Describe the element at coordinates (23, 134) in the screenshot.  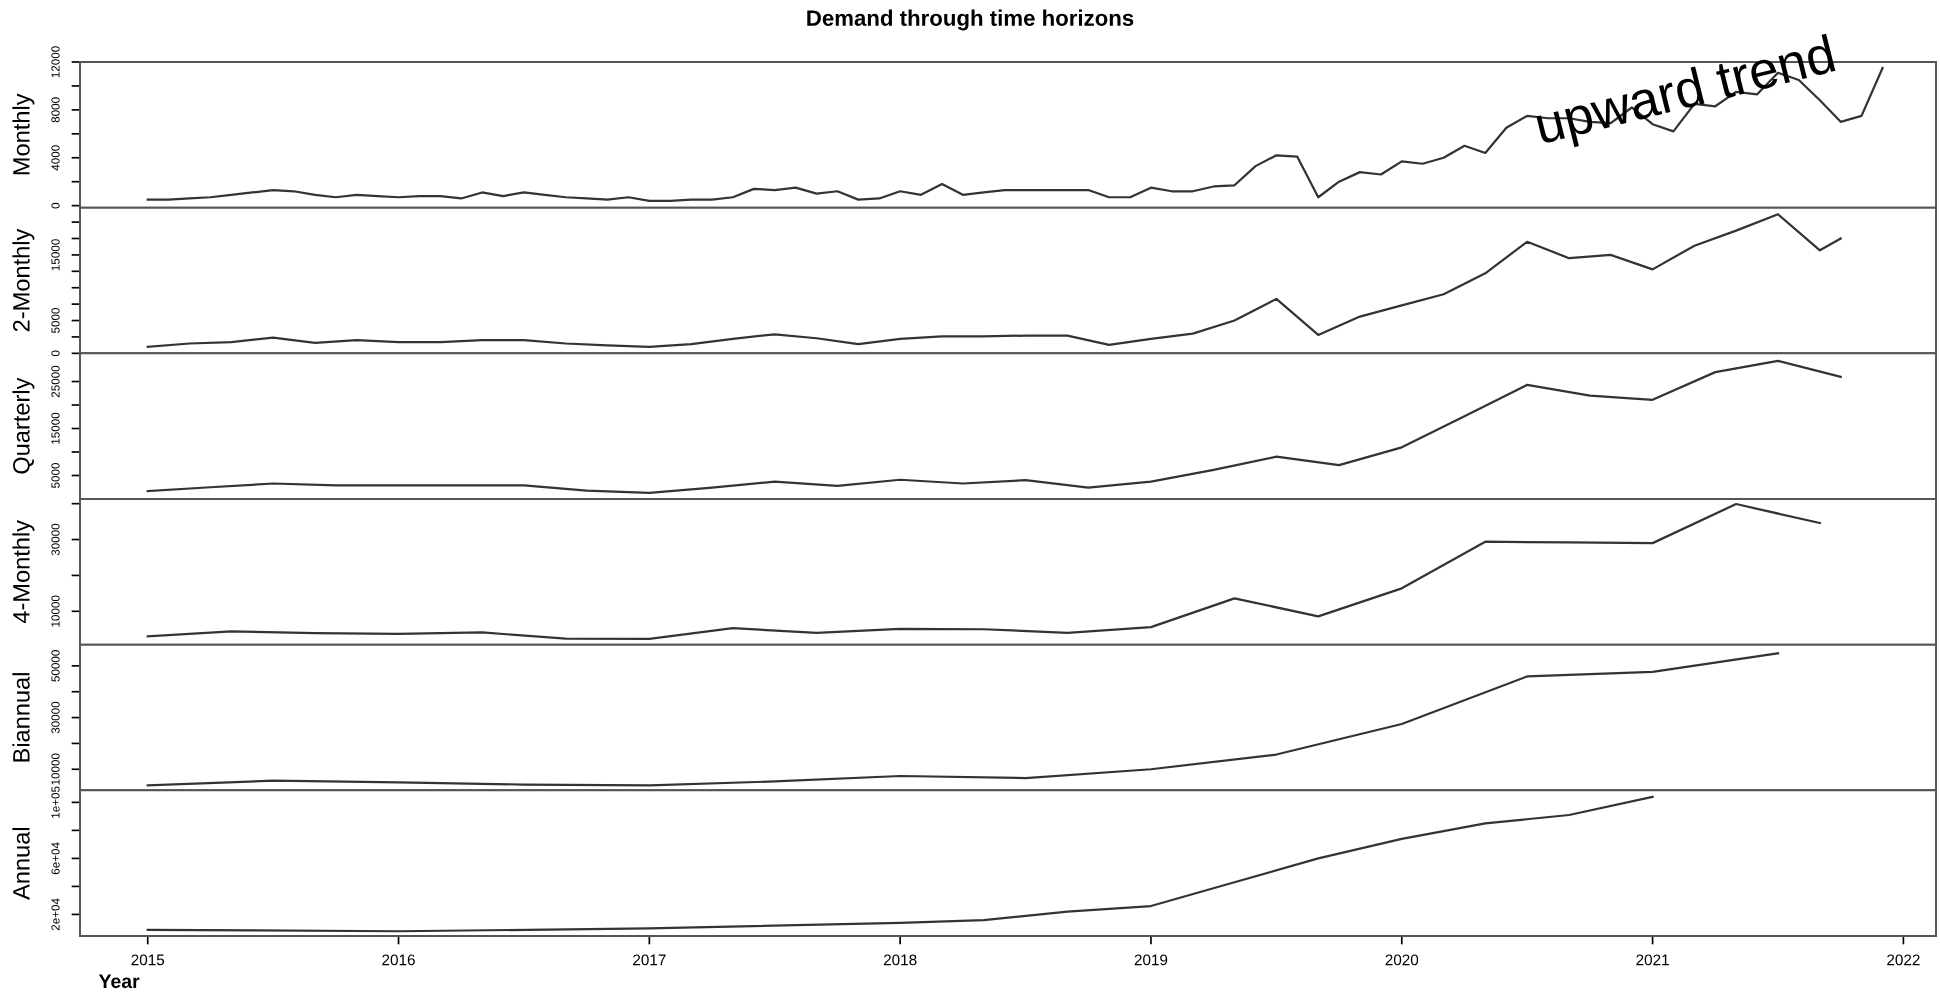
I see `y-axis-title: Monthly` at that location.